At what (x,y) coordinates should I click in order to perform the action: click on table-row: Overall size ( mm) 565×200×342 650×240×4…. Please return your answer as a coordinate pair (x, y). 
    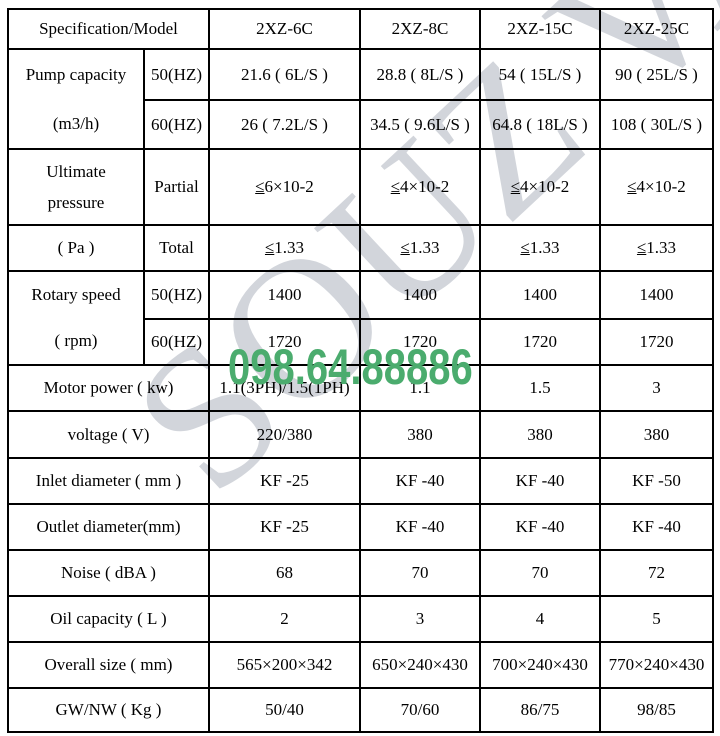
    Looking at the image, I should click on (360, 665).